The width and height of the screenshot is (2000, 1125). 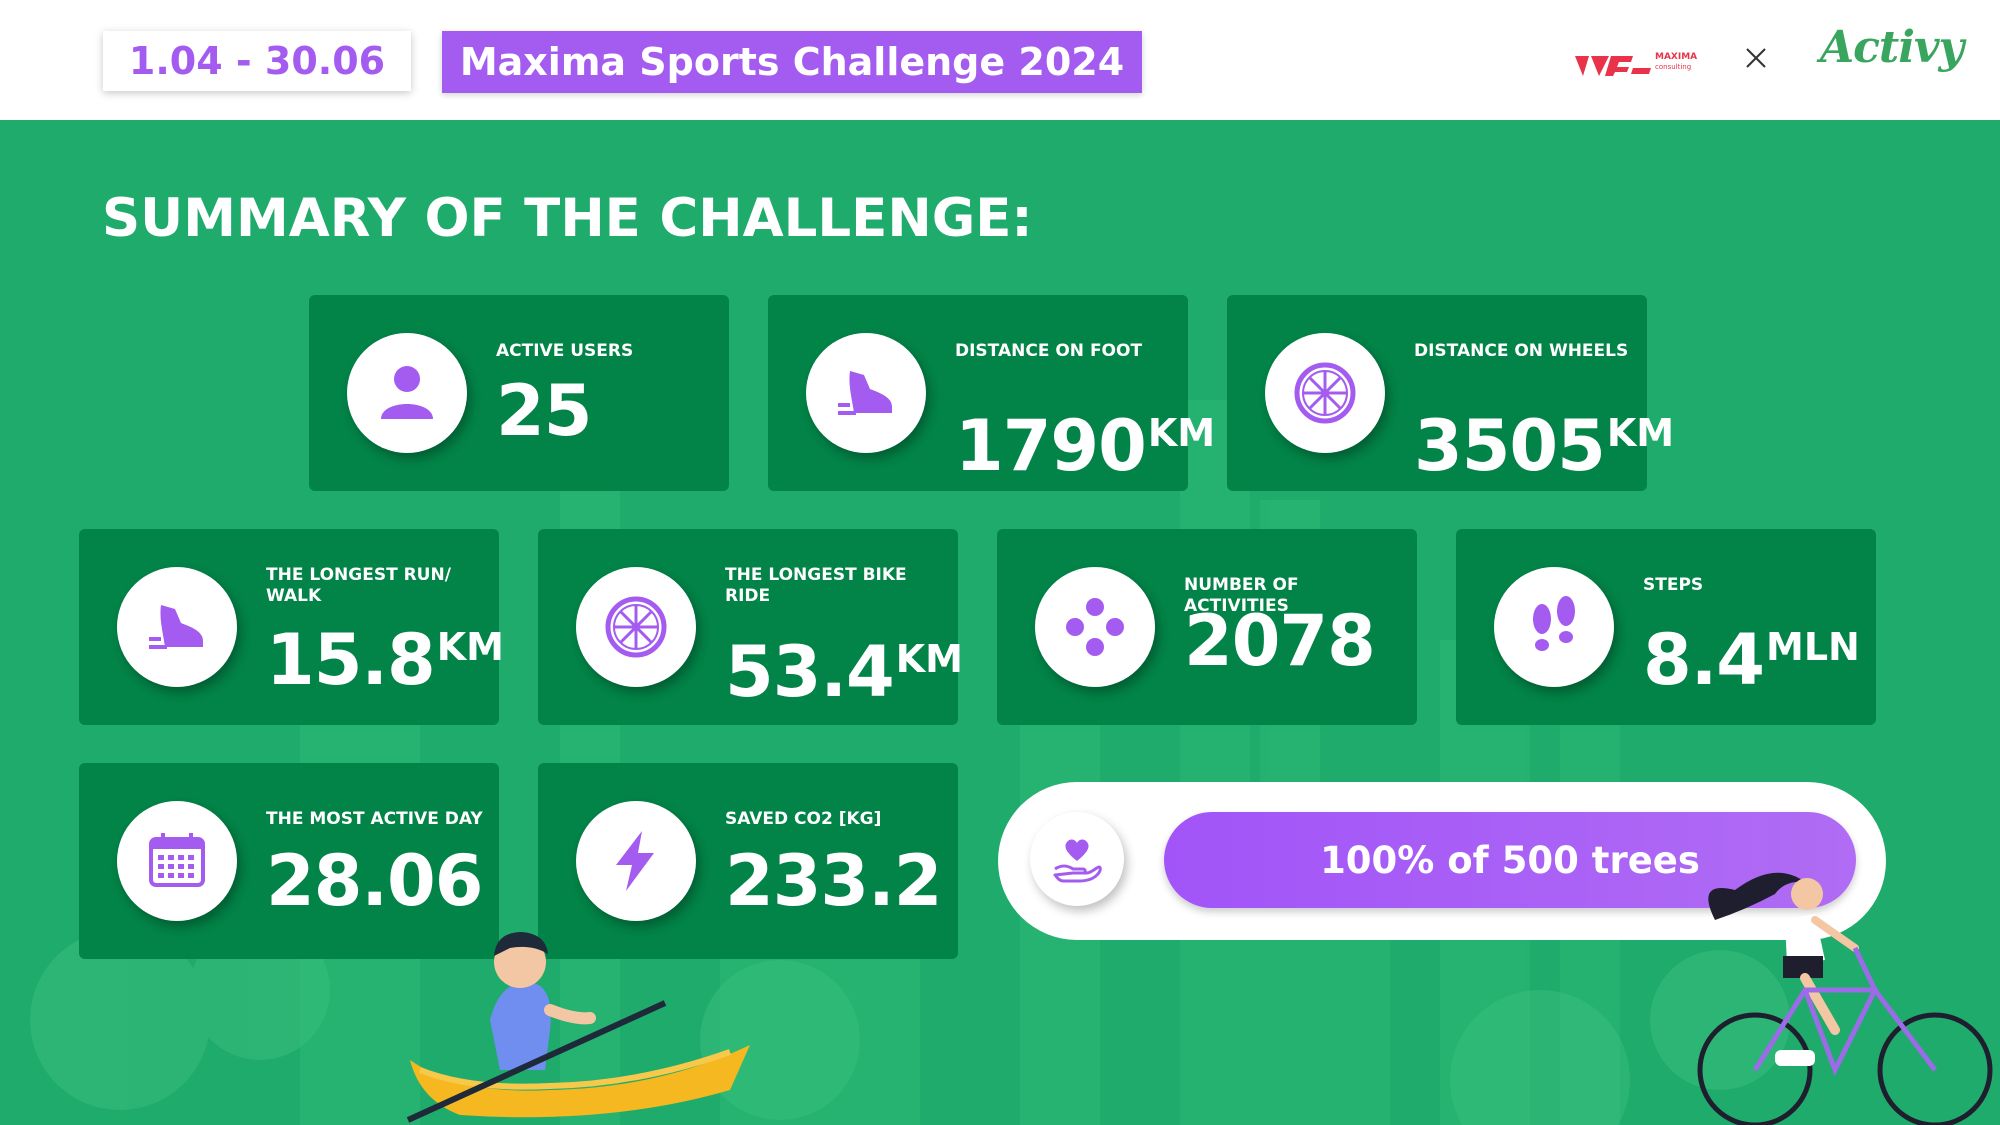 What do you see at coordinates (1241, 595) in the screenshot?
I see `stat-label: NUMBER OF ACTIVITIES` at bounding box center [1241, 595].